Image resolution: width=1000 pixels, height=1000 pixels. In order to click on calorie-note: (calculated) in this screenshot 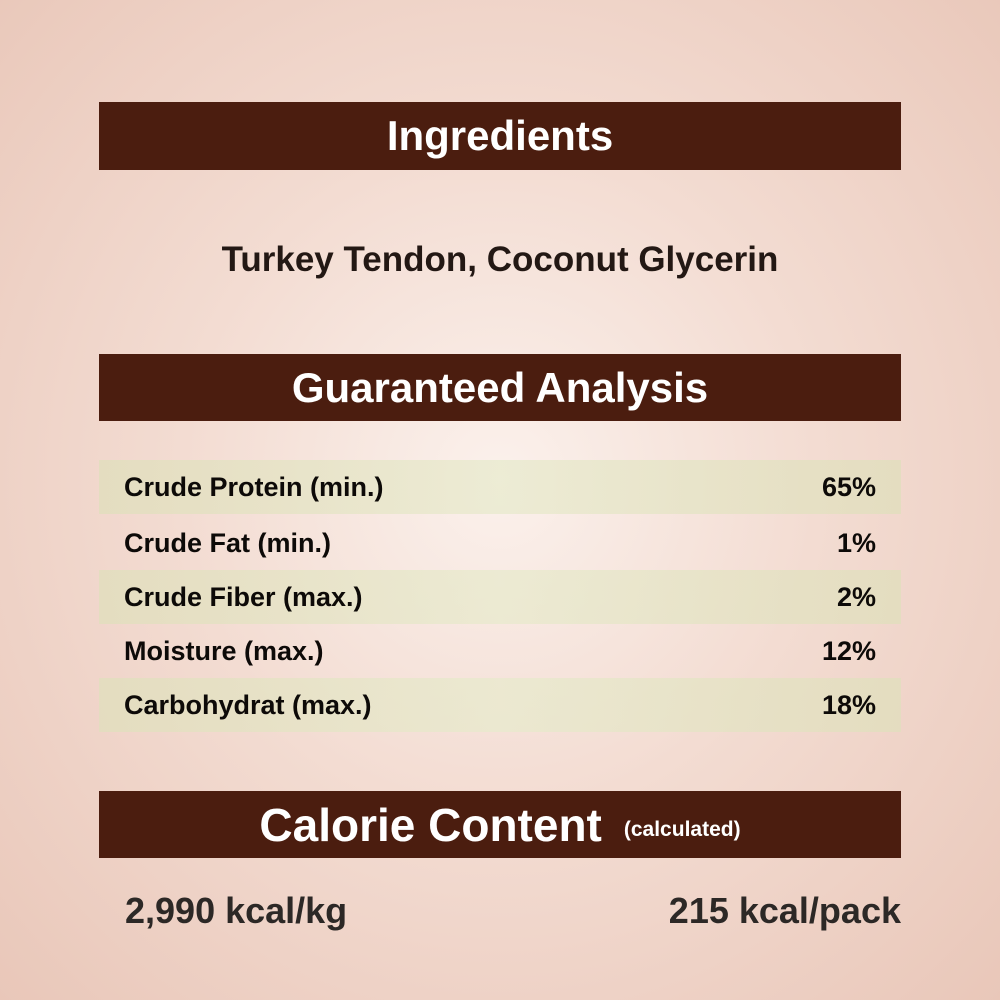, I will do `click(682, 829)`.